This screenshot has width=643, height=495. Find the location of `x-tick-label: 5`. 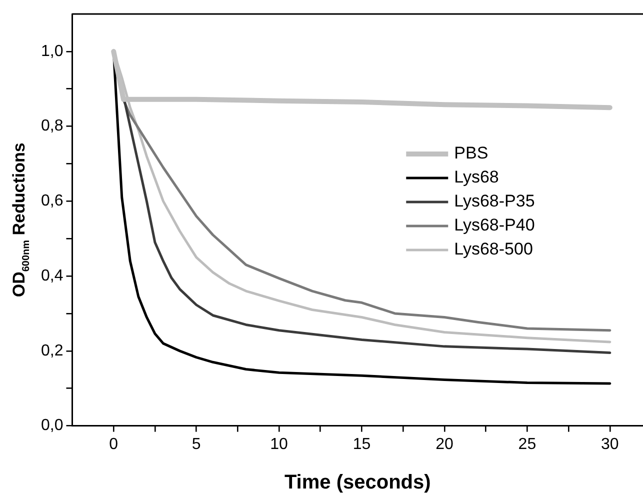

x-tick-label: 5 is located at coordinates (196, 444).